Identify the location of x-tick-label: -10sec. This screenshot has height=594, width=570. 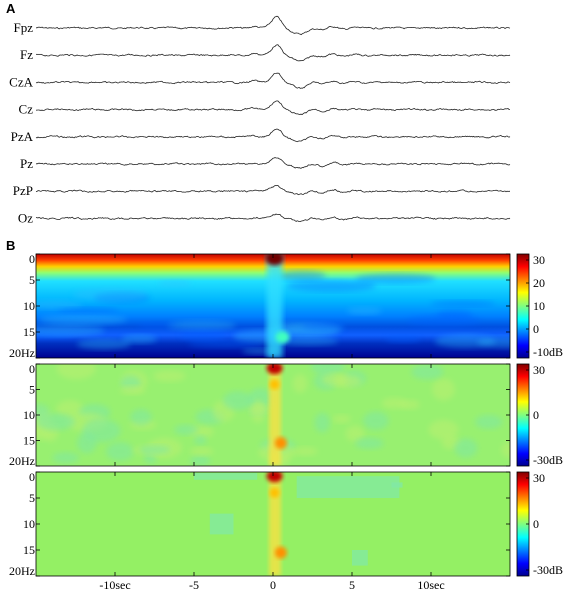
(114, 585).